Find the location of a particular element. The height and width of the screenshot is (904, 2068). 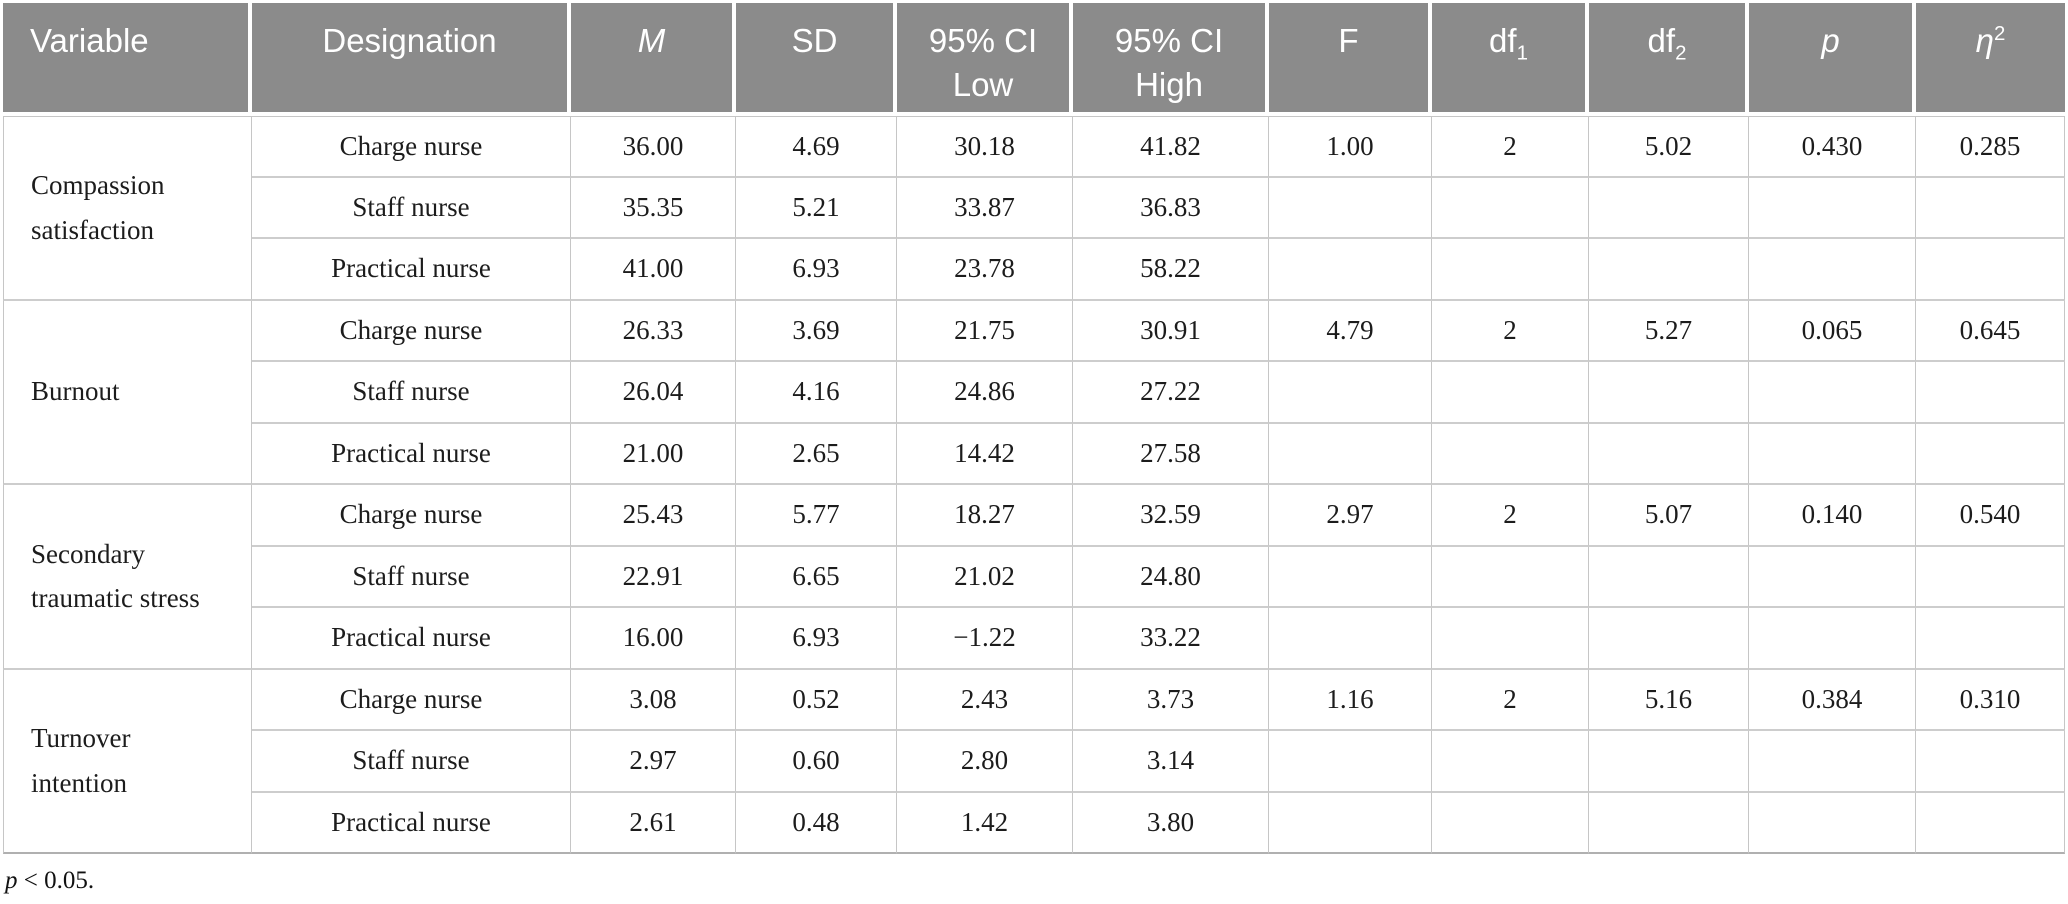

ci-low-cell: 33.87 is located at coordinates (985, 208).